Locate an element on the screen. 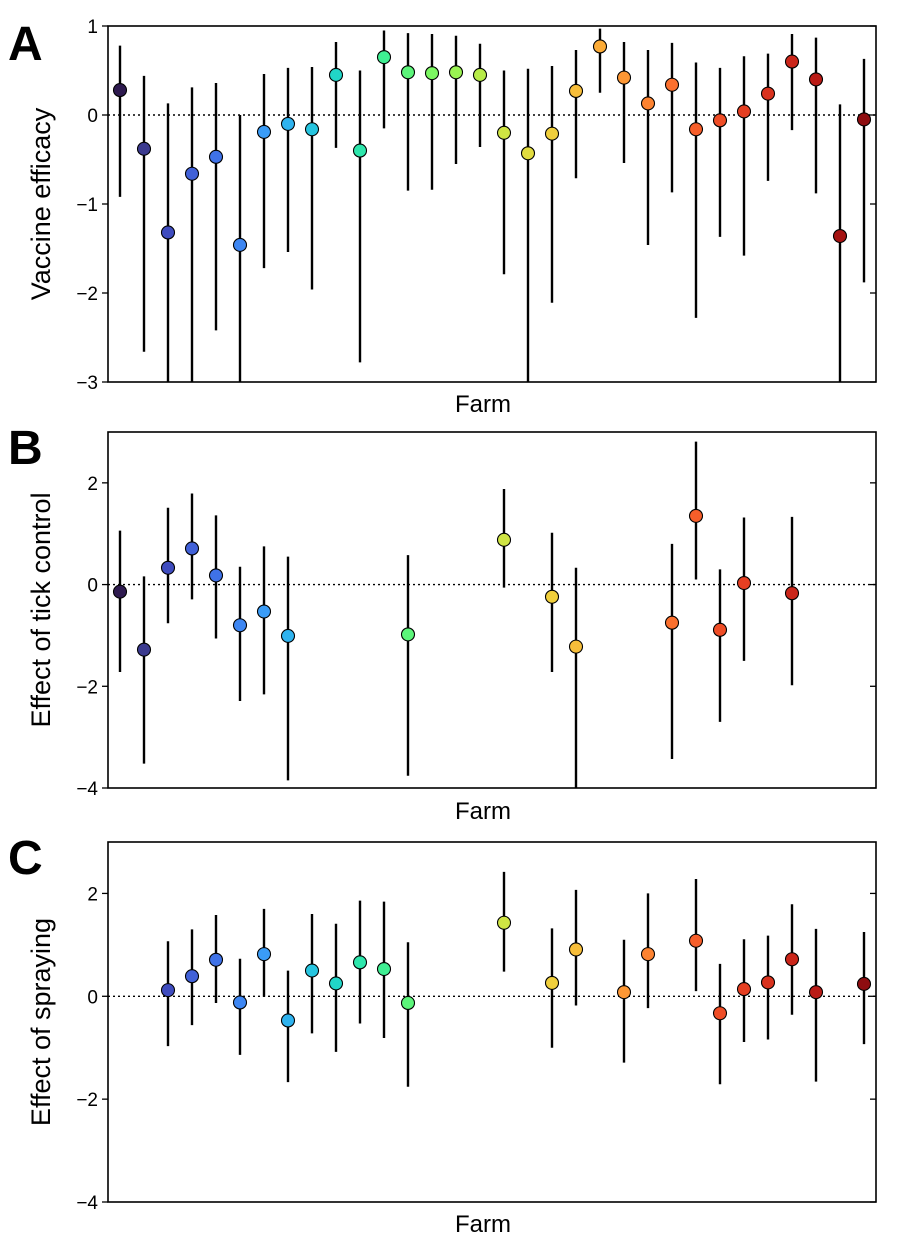  panel-b-farm-17-point is located at coordinates (504, 539).